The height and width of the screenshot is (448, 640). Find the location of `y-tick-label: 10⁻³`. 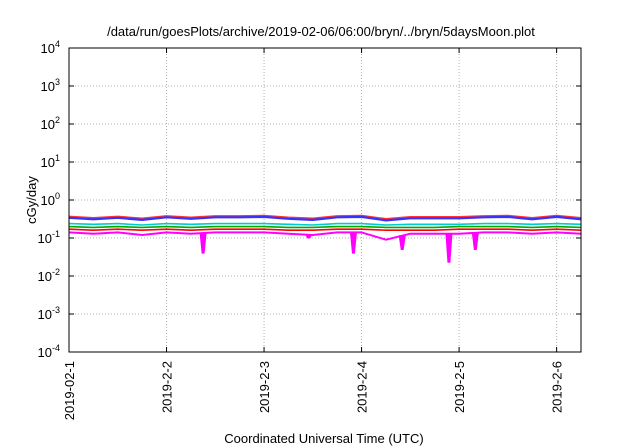

y-tick-label: 10⁻³ is located at coordinates (49, 313).